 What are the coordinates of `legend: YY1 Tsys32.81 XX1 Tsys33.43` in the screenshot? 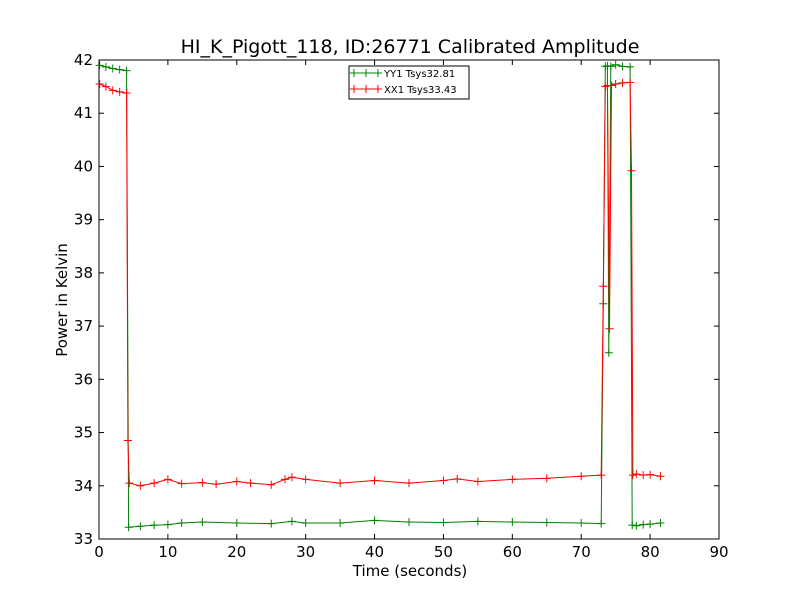 It's located at (409, 82).